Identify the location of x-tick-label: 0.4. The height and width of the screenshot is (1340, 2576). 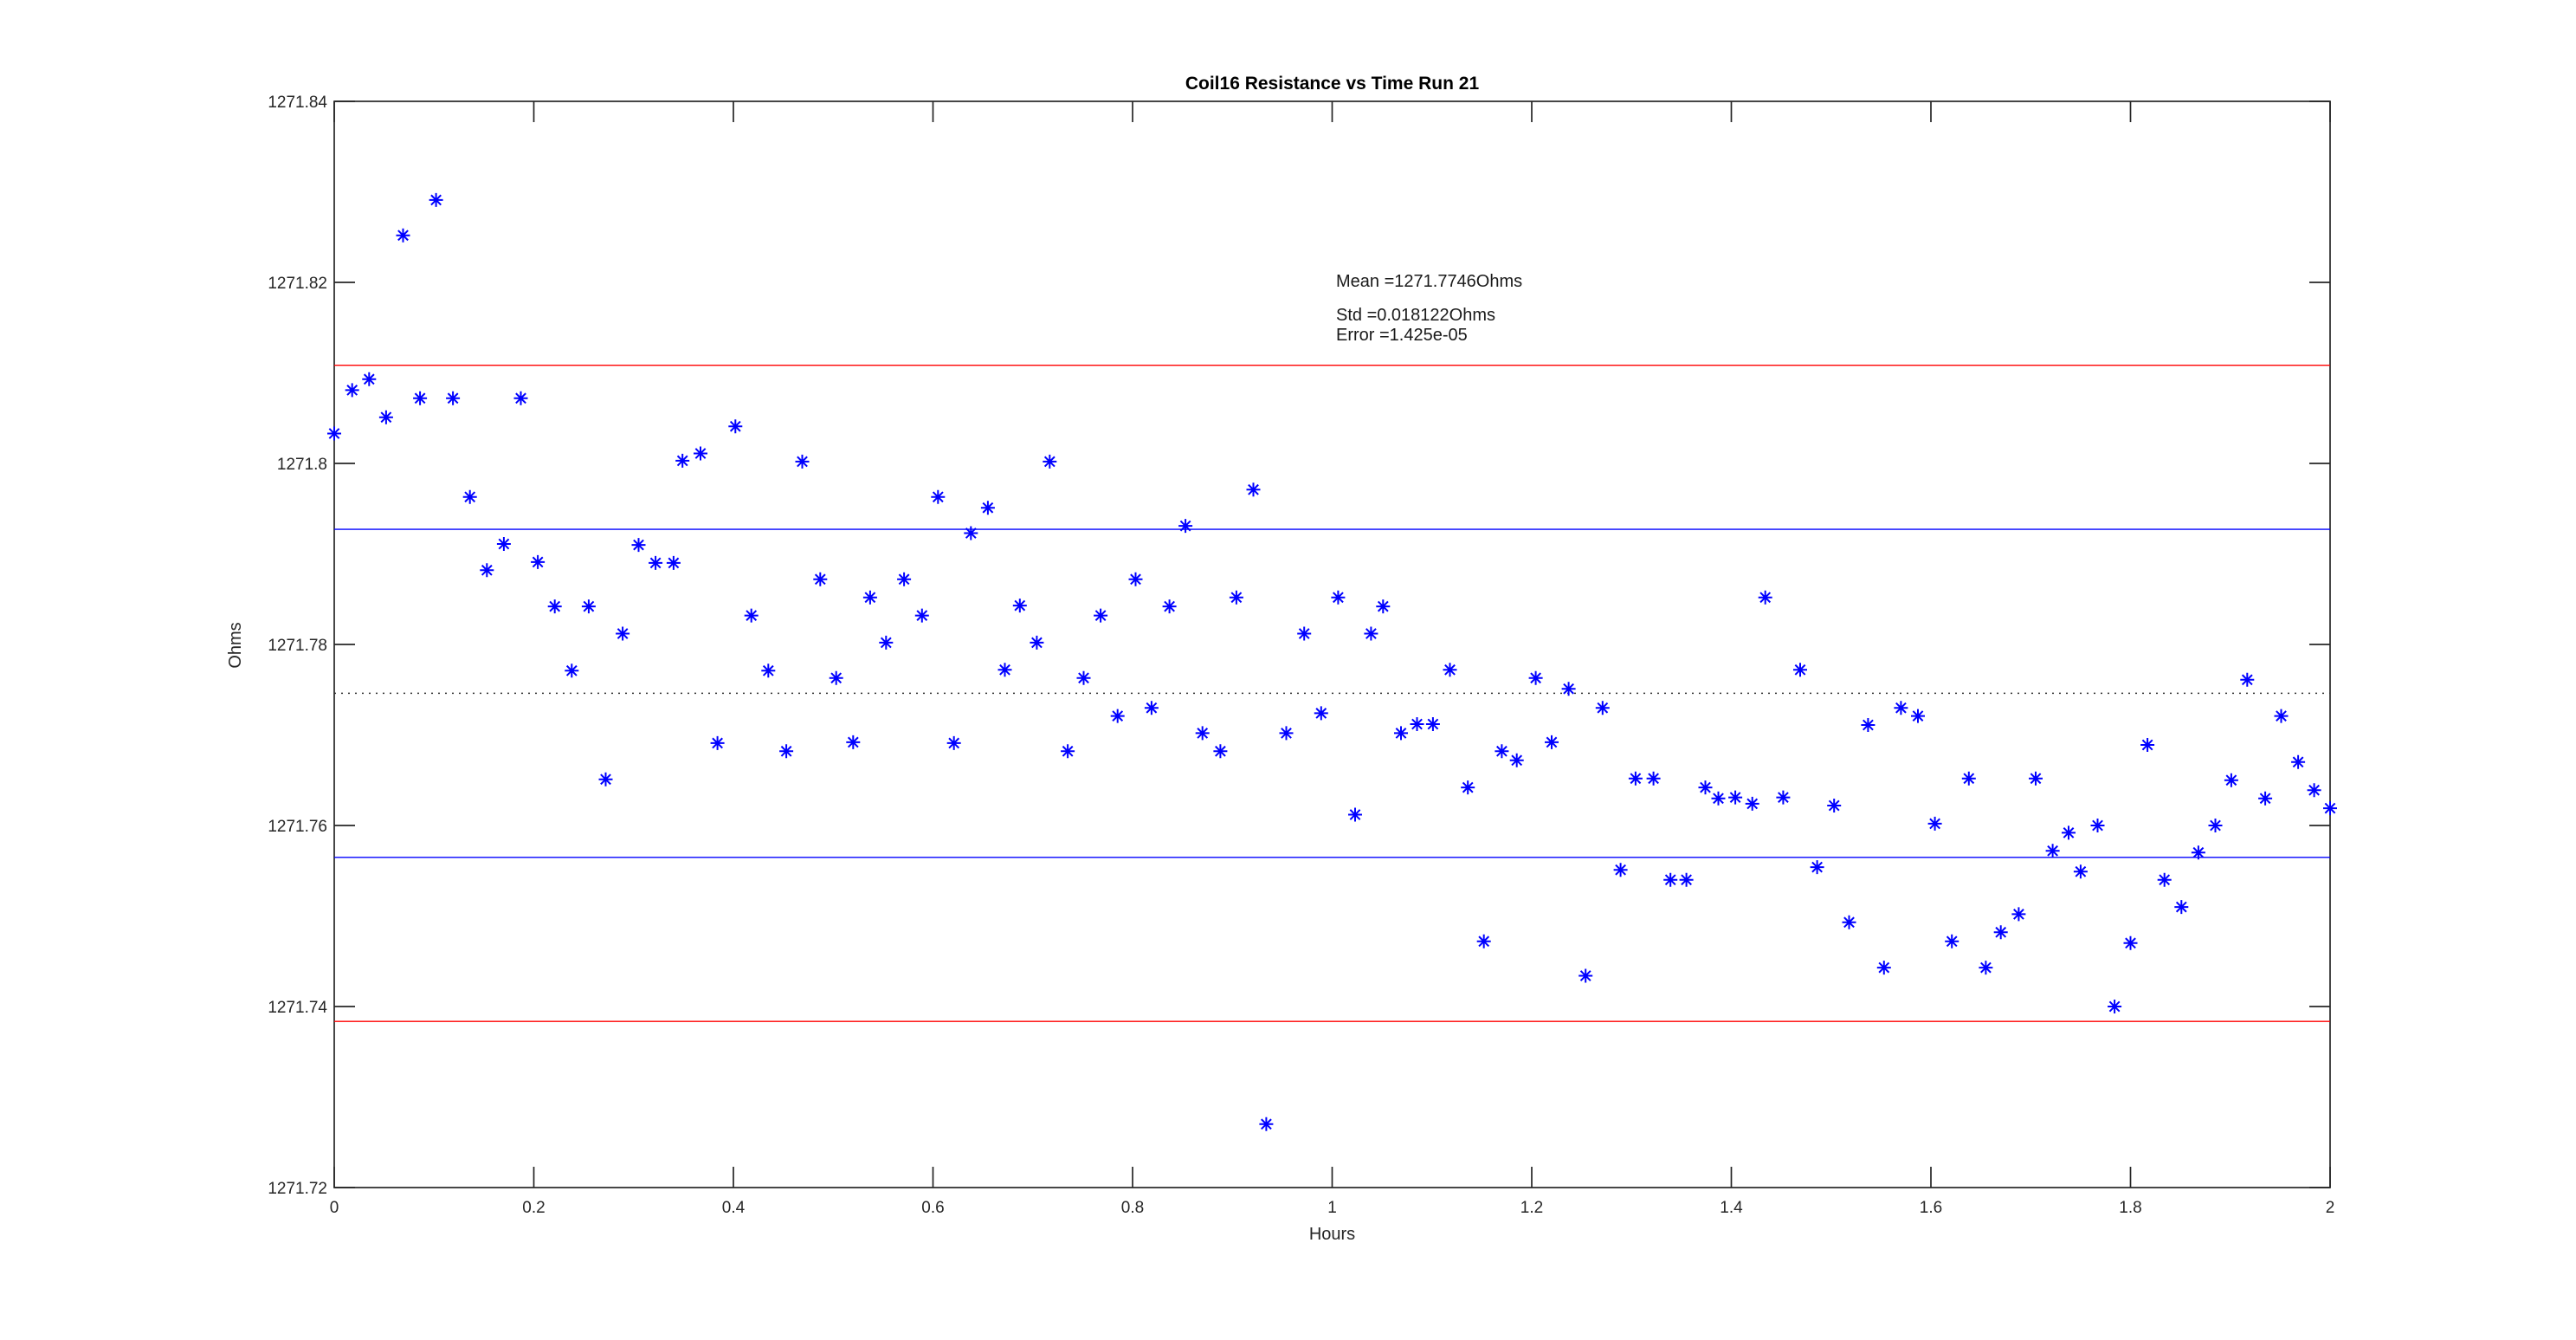
(734, 1208).